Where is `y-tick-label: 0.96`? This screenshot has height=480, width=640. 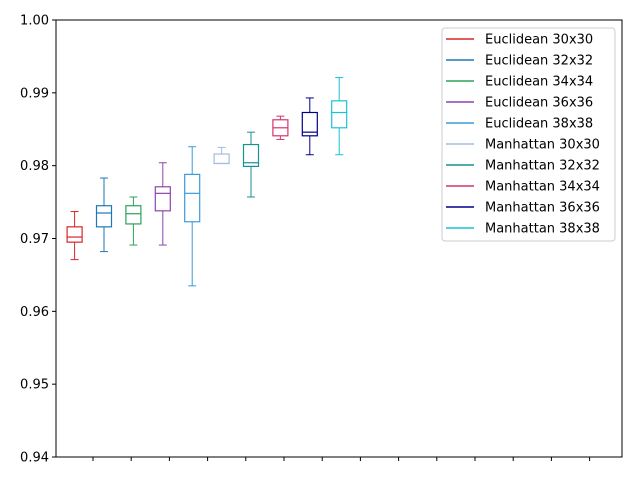 y-tick-label: 0.96 is located at coordinates (34, 312).